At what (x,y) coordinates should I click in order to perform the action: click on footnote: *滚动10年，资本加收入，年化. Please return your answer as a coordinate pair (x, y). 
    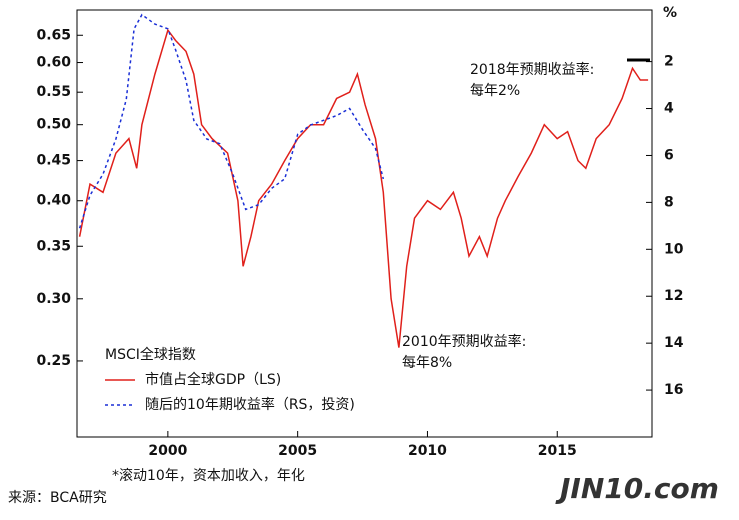
    Looking at the image, I should click on (208, 475).